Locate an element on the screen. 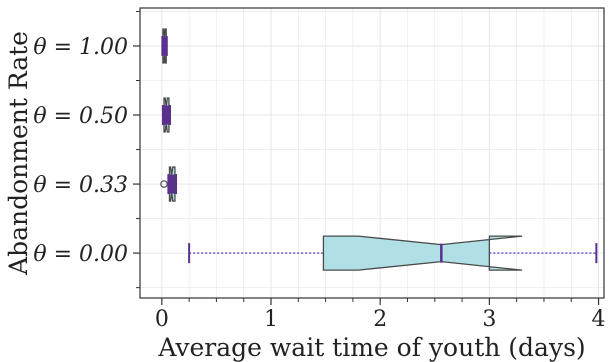  y-tick-label: θ = 0.33 is located at coordinates (80, 185).